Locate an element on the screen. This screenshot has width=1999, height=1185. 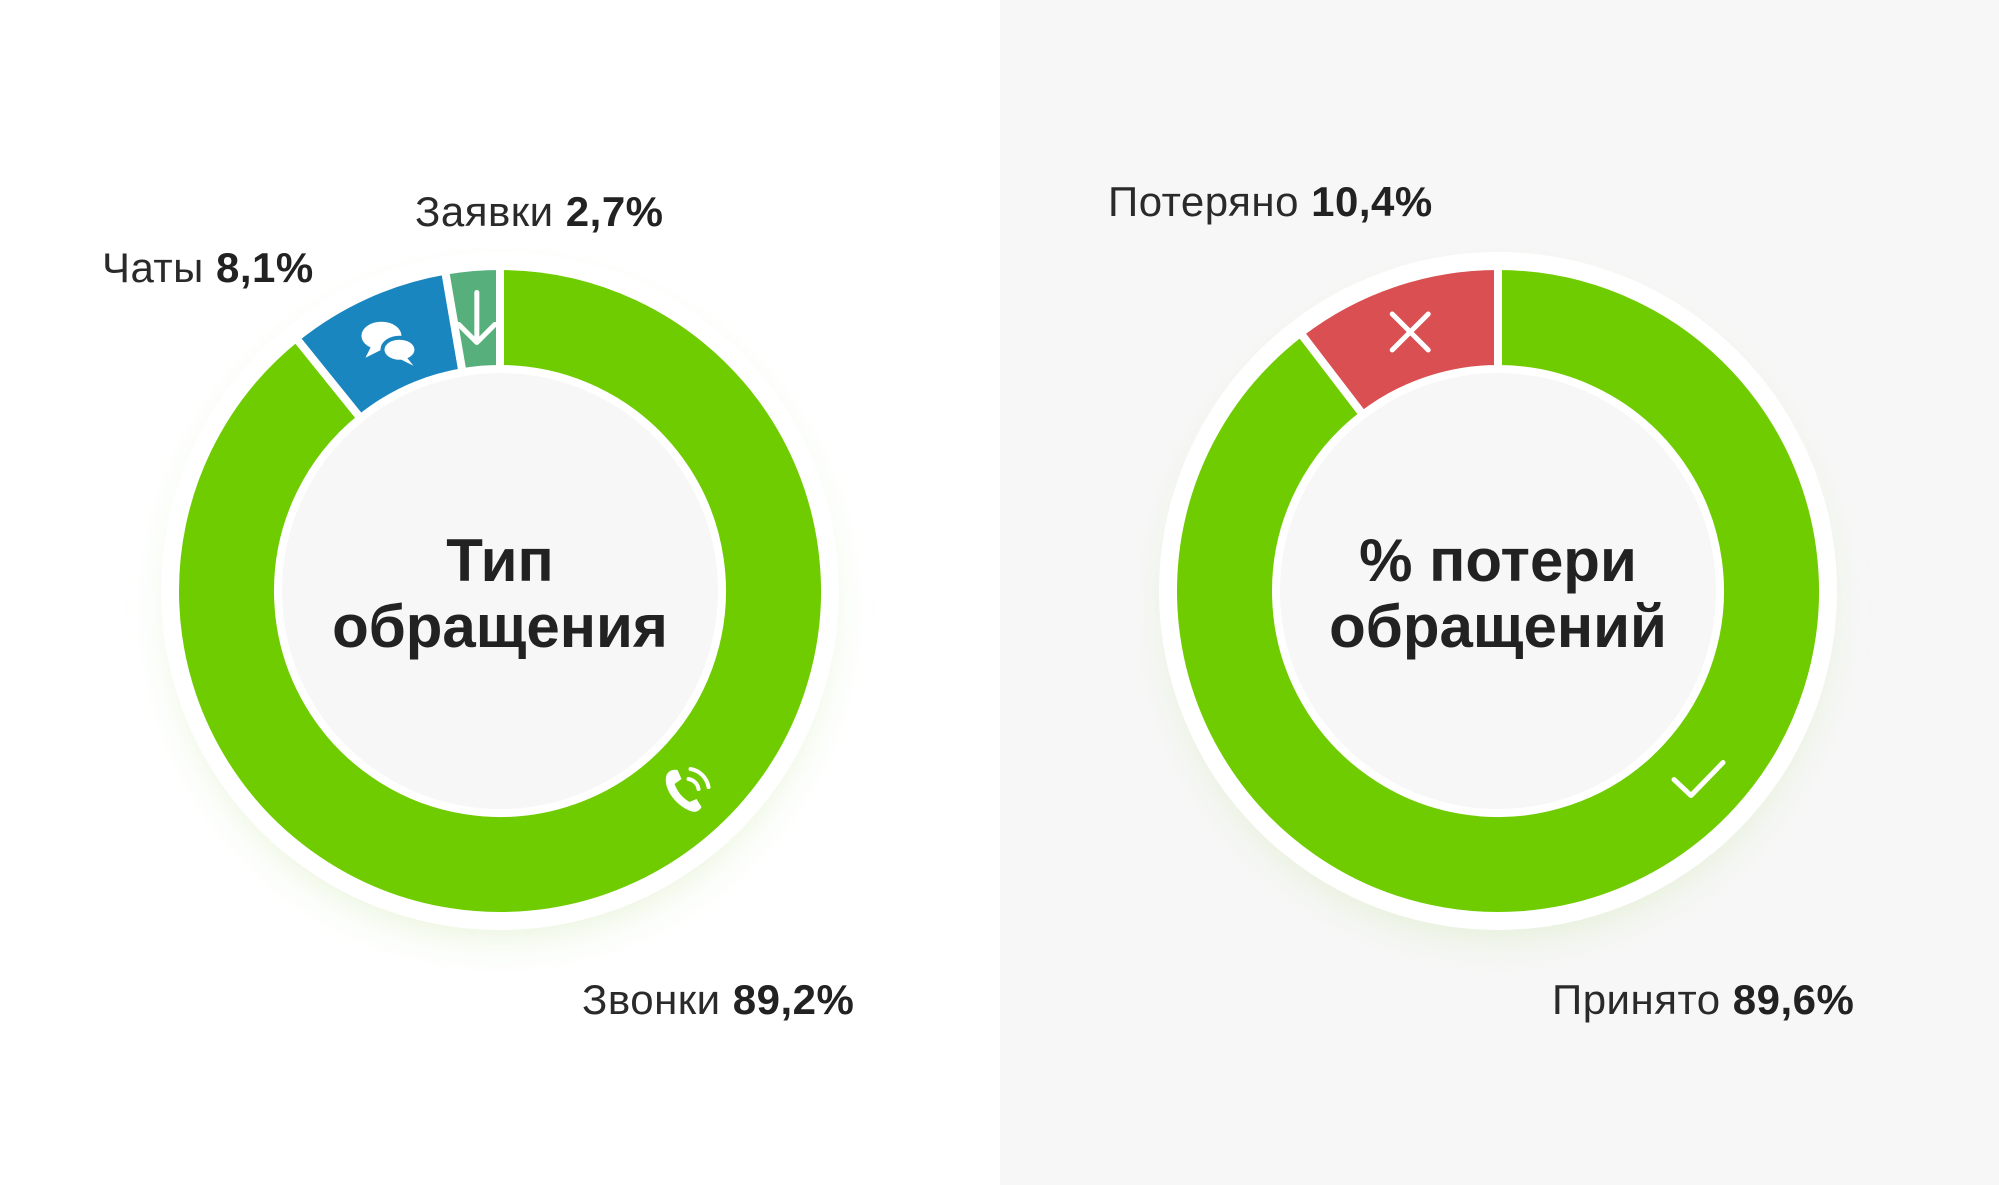
slice-label-lost: Потеряно 10,4% is located at coordinates (1270, 202).